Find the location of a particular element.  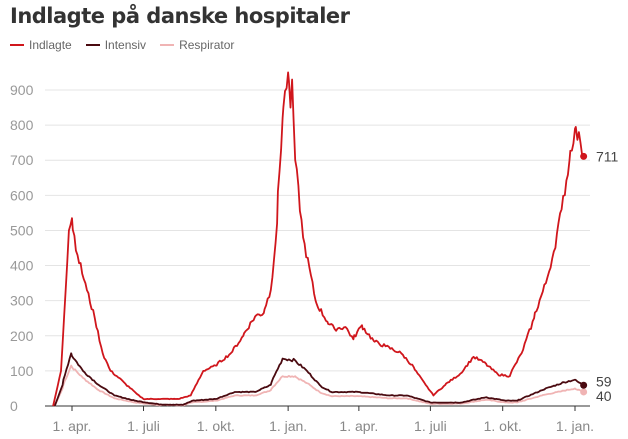

legend-item-respirator: Respirator is located at coordinates (197, 45).